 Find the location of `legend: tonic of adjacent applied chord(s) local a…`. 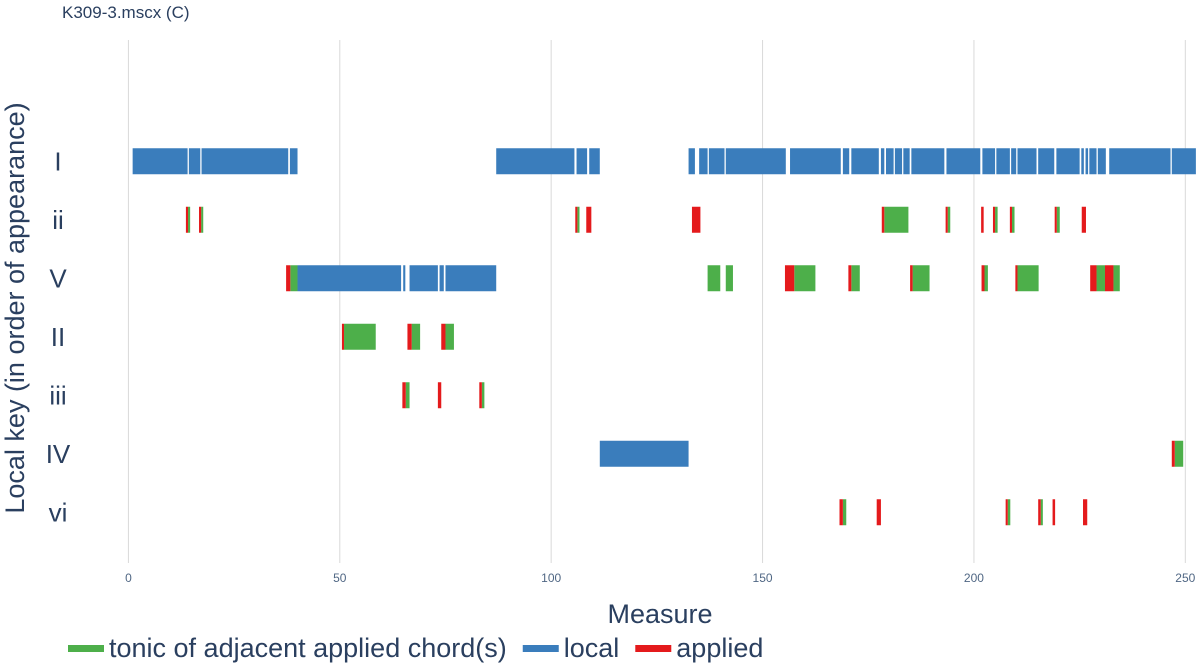

legend: tonic of adjacent applied chord(s) local a… is located at coordinates (415, 648).